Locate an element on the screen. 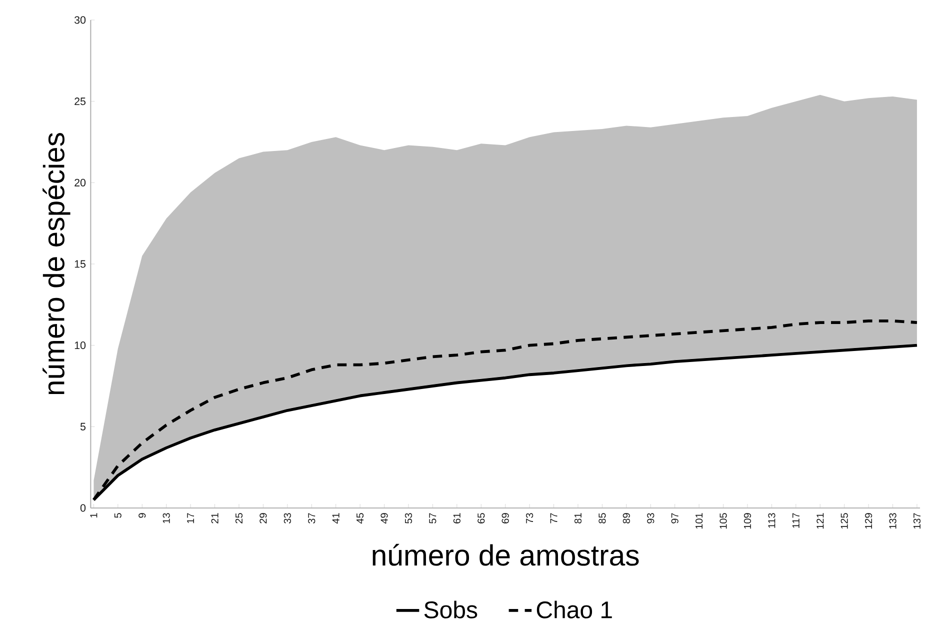 The height and width of the screenshot is (638, 938). x-axis-title: número de amostras is located at coordinates (505, 555).